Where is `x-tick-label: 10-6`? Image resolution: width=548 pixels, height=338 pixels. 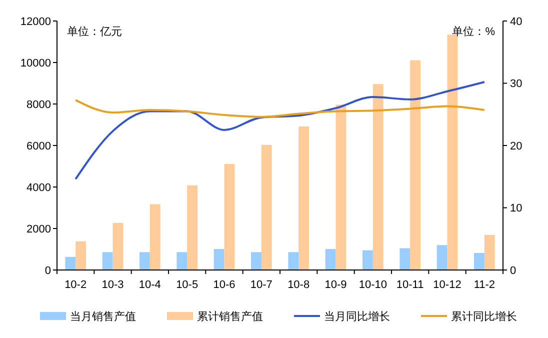 x-tick-label: 10-6 is located at coordinates (224, 285).